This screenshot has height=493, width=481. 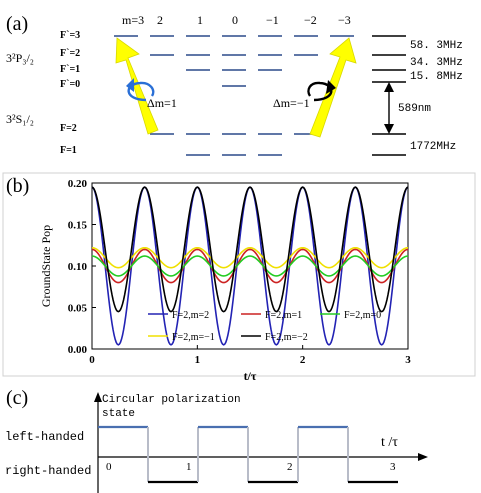 I want to click on legend-label-0: F=2,m=2, so click(x=190, y=315).